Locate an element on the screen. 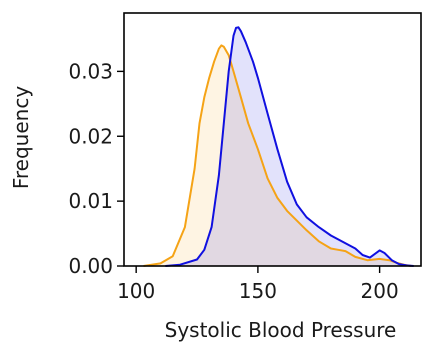 This screenshot has height=347, width=428. y-axis-title: Frequency is located at coordinates (21, 137).